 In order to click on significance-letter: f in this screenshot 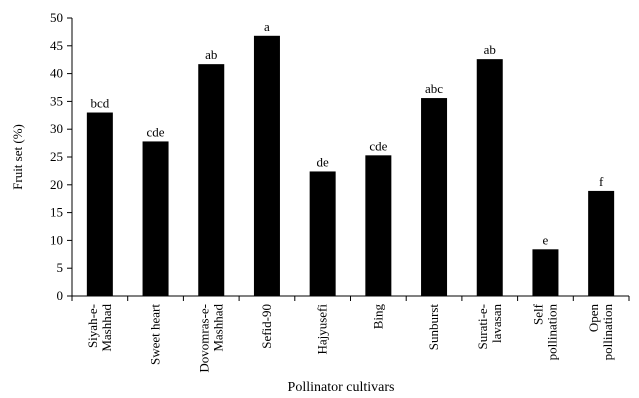, I will do `click(601, 181)`.